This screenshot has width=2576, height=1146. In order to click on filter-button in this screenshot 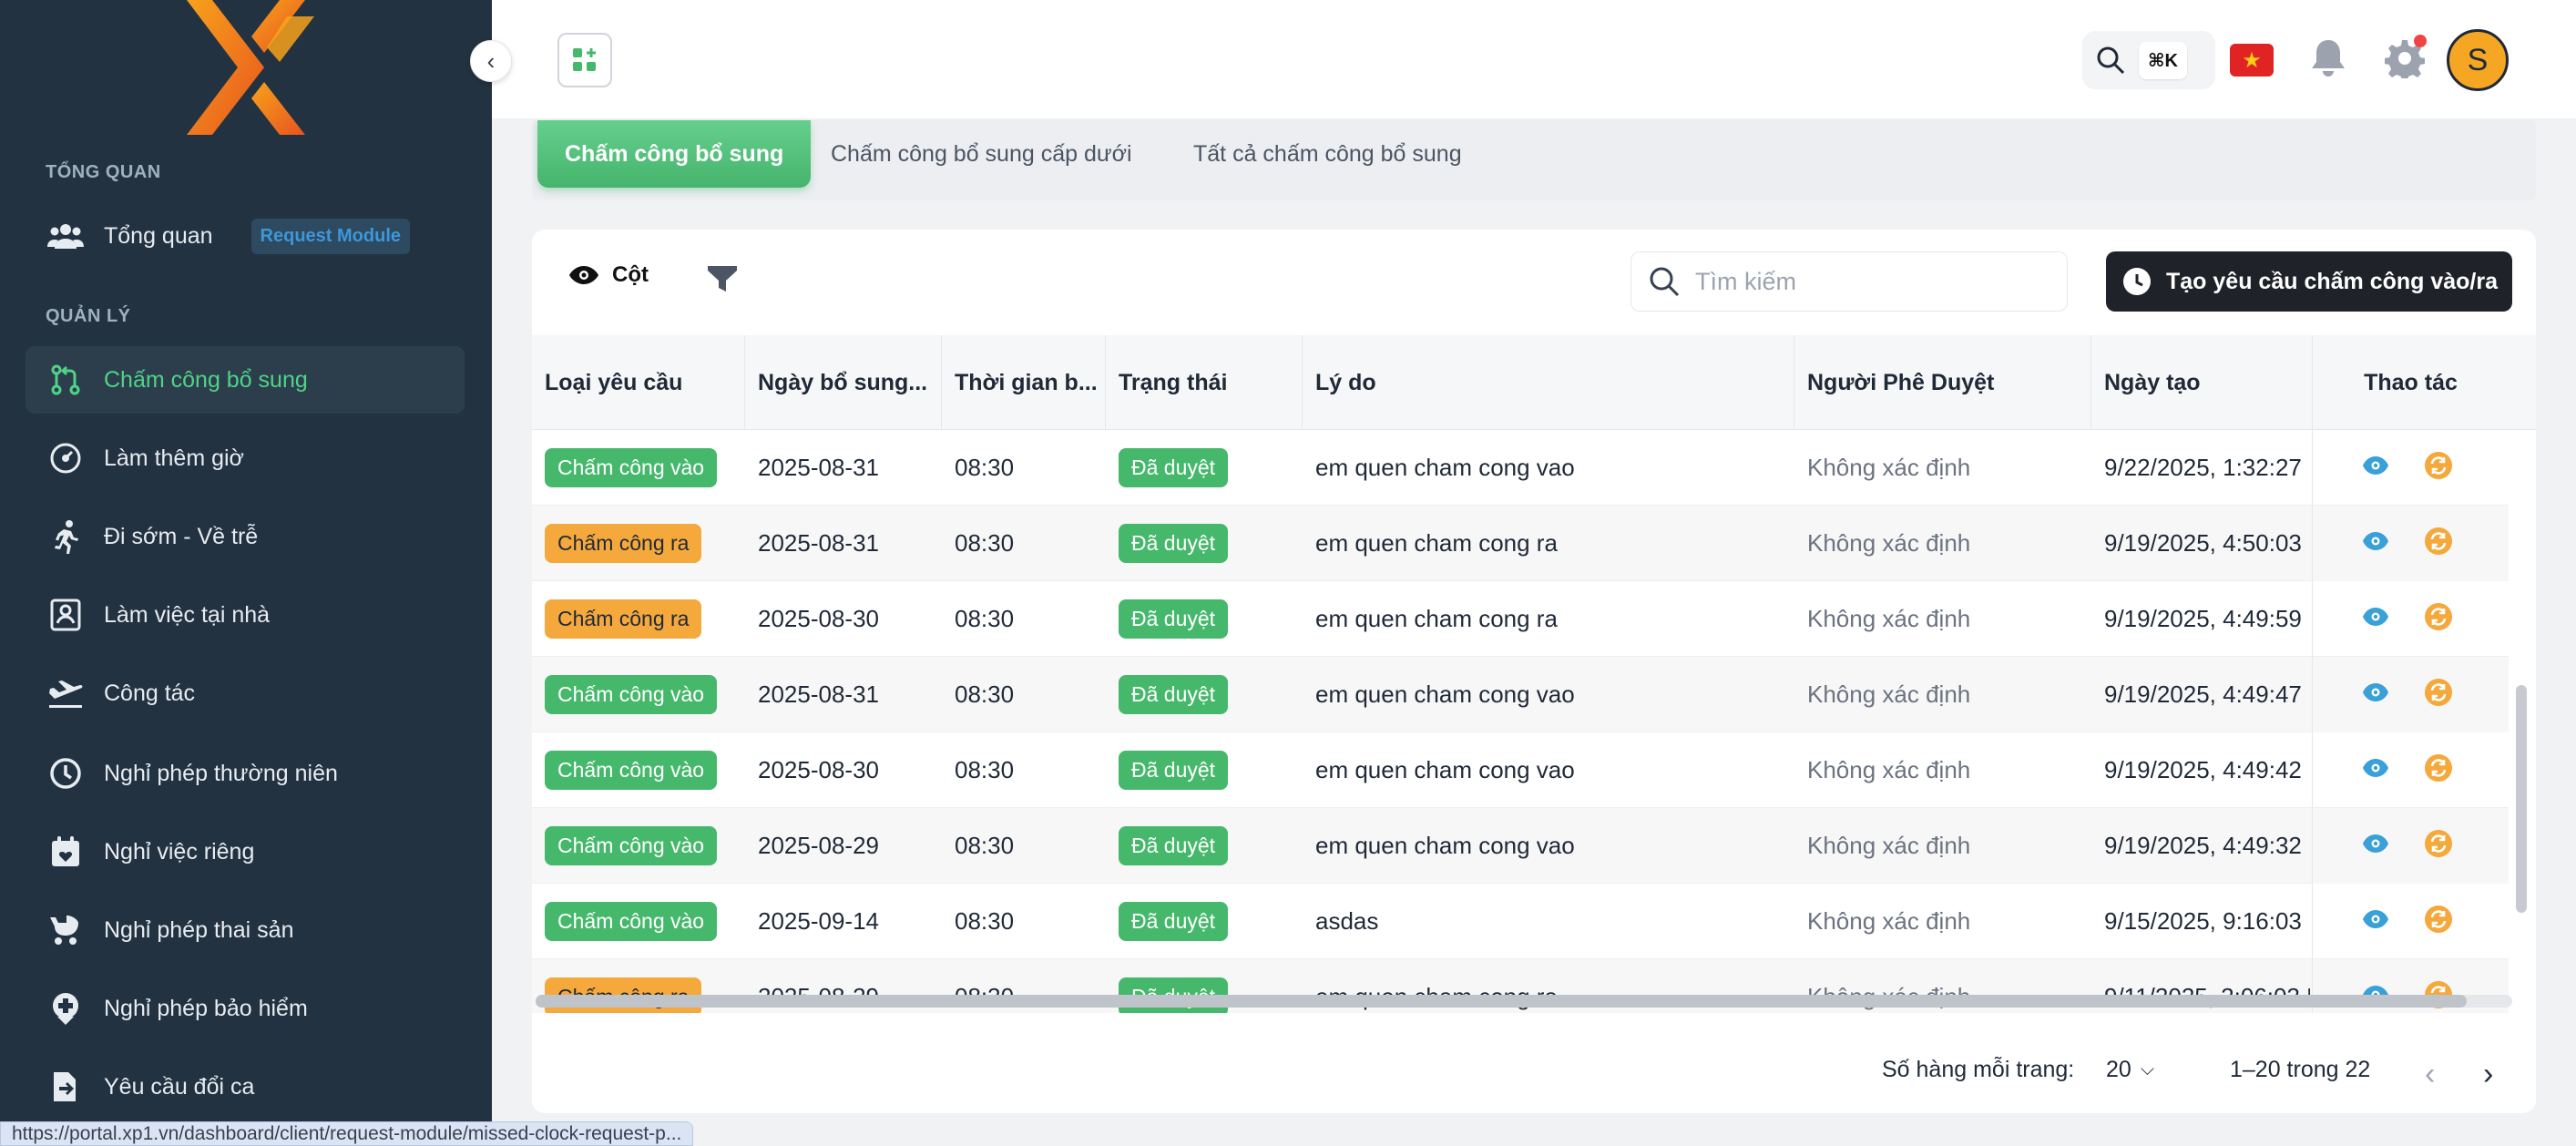, I will do `click(723, 281)`.